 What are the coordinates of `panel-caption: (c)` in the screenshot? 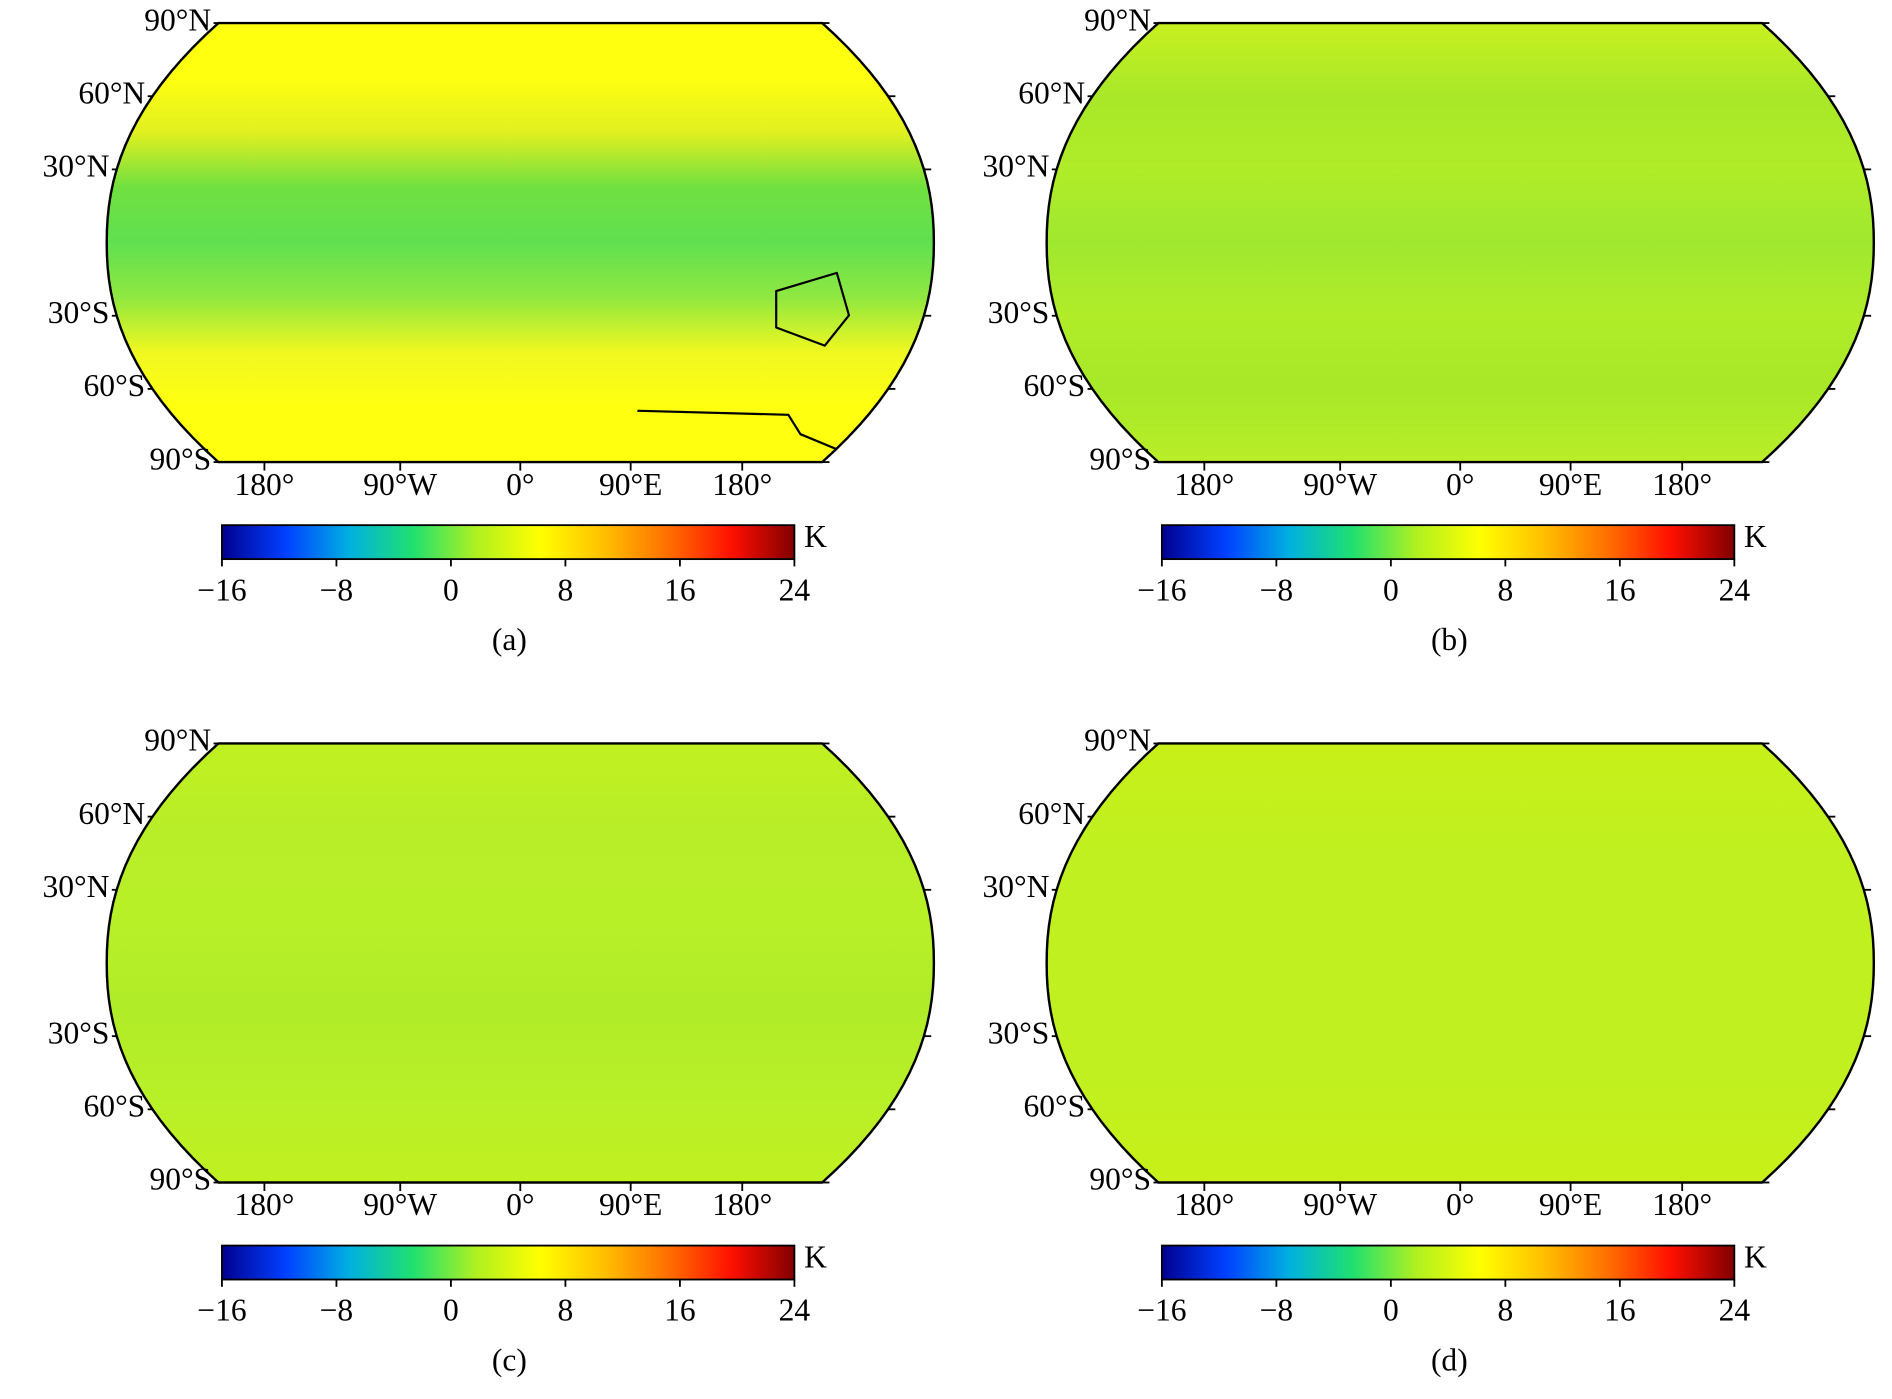 It's located at (509, 1359).